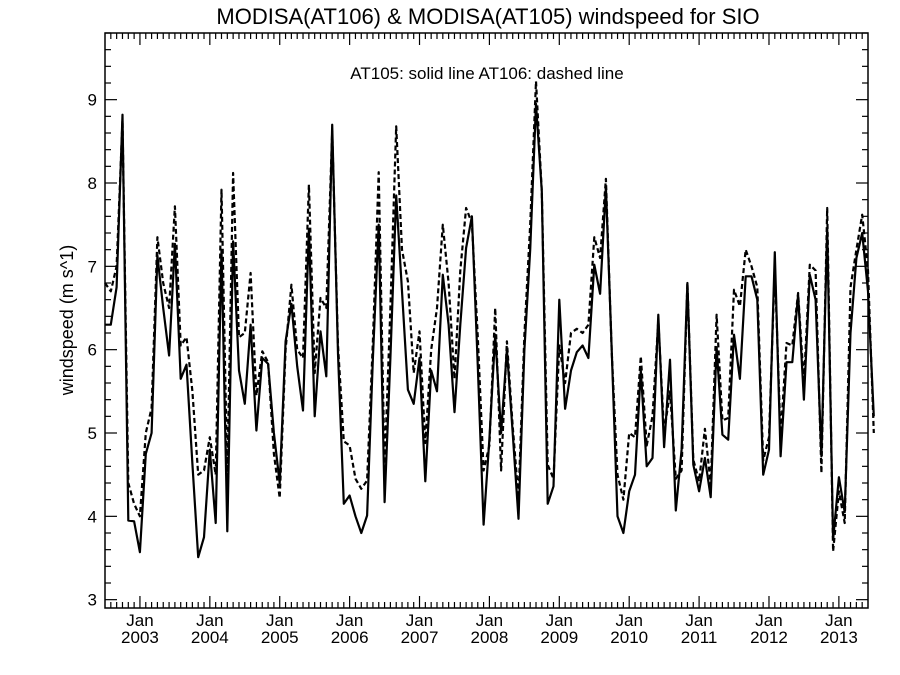 The height and width of the screenshot is (675, 900). What do you see at coordinates (92, 266) in the screenshot?
I see `y-tick-label: 7` at bounding box center [92, 266].